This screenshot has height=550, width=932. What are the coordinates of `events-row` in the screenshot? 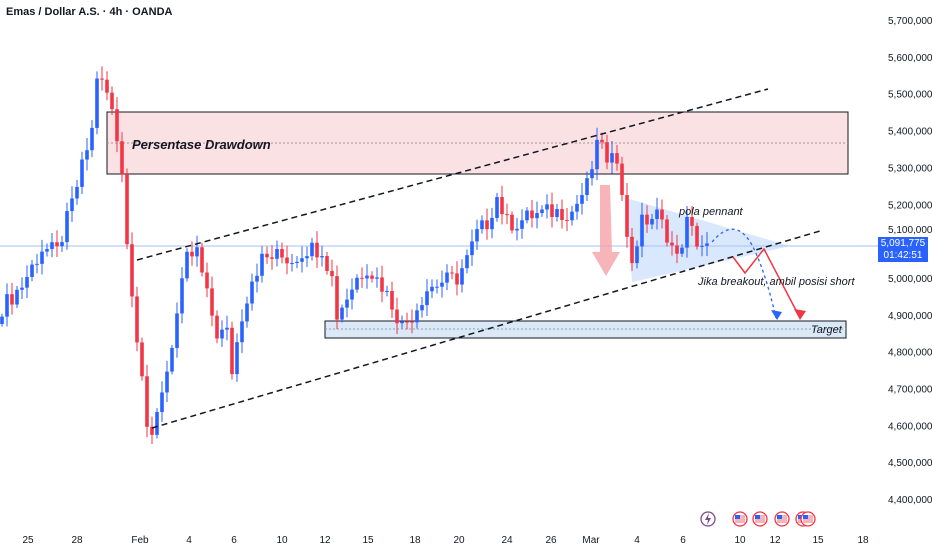 It's located at (758, 519).